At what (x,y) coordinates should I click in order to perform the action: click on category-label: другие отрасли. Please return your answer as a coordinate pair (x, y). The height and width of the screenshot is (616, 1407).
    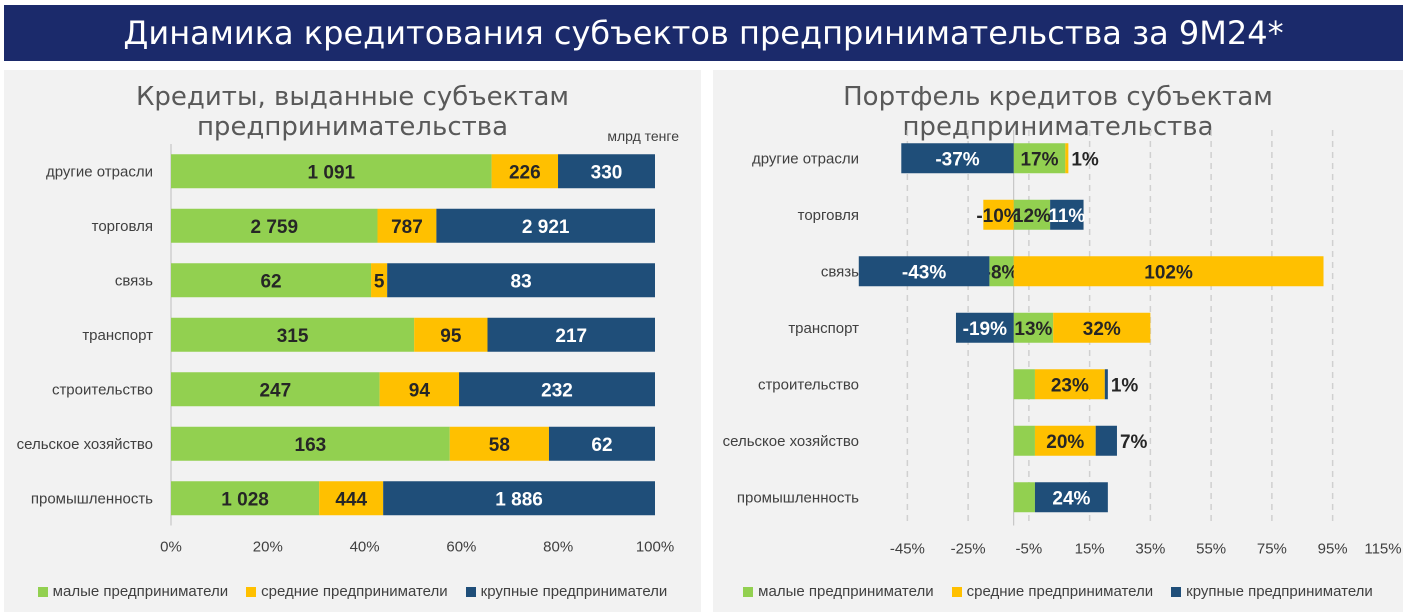
    Looking at the image, I should click on (99, 171).